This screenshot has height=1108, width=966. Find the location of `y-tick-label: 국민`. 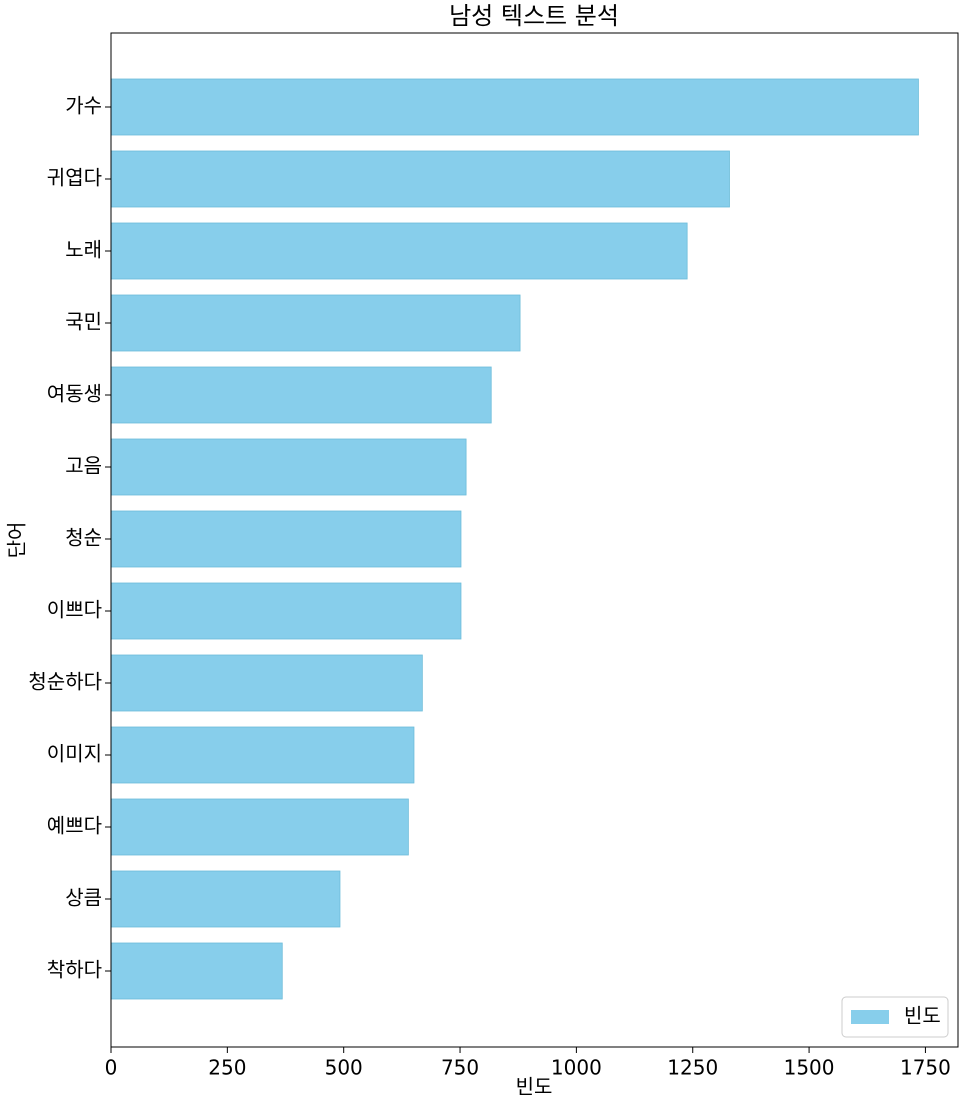

y-tick-label: 국민 is located at coordinates (83, 322).